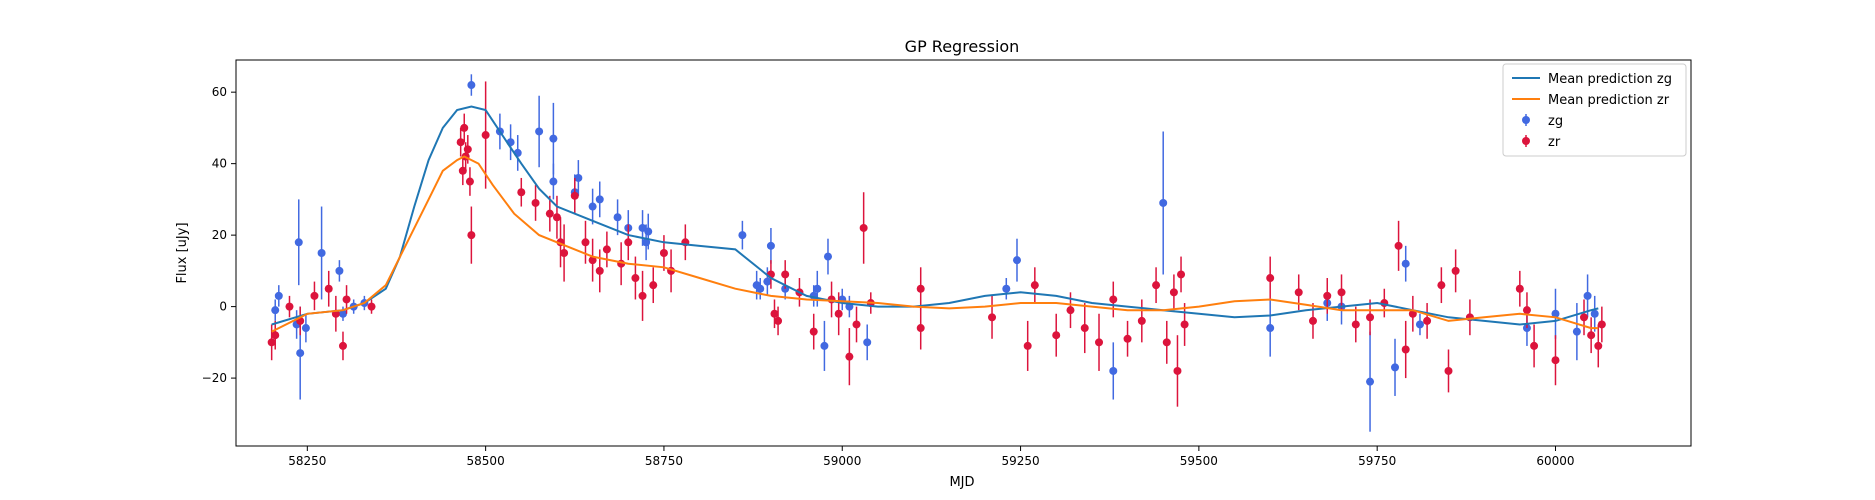  What do you see at coordinates (223, 307) in the screenshot?
I see `y-tick-label-1: 0` at bounding box center [223, 307].